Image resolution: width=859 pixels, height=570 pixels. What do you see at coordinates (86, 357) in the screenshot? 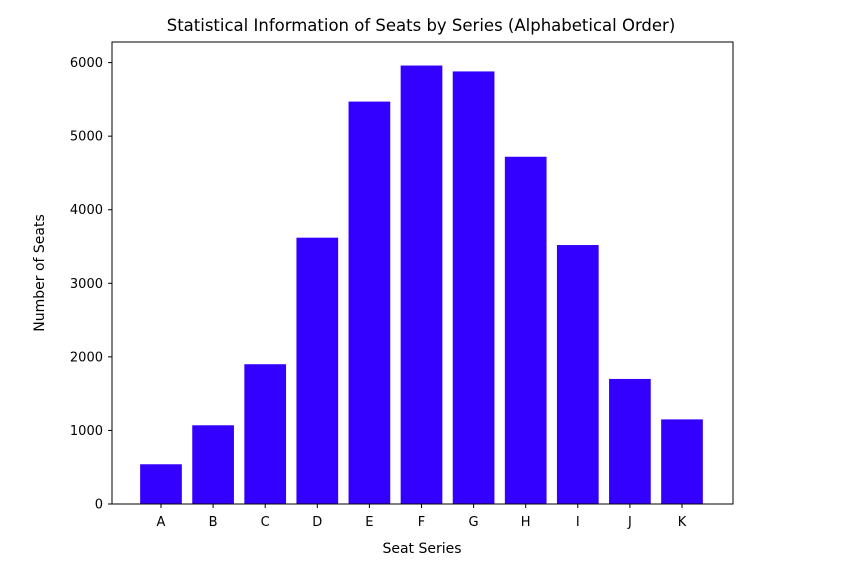
I see `y-tick-label-2000: 2000` at bounding box center [86, 357].